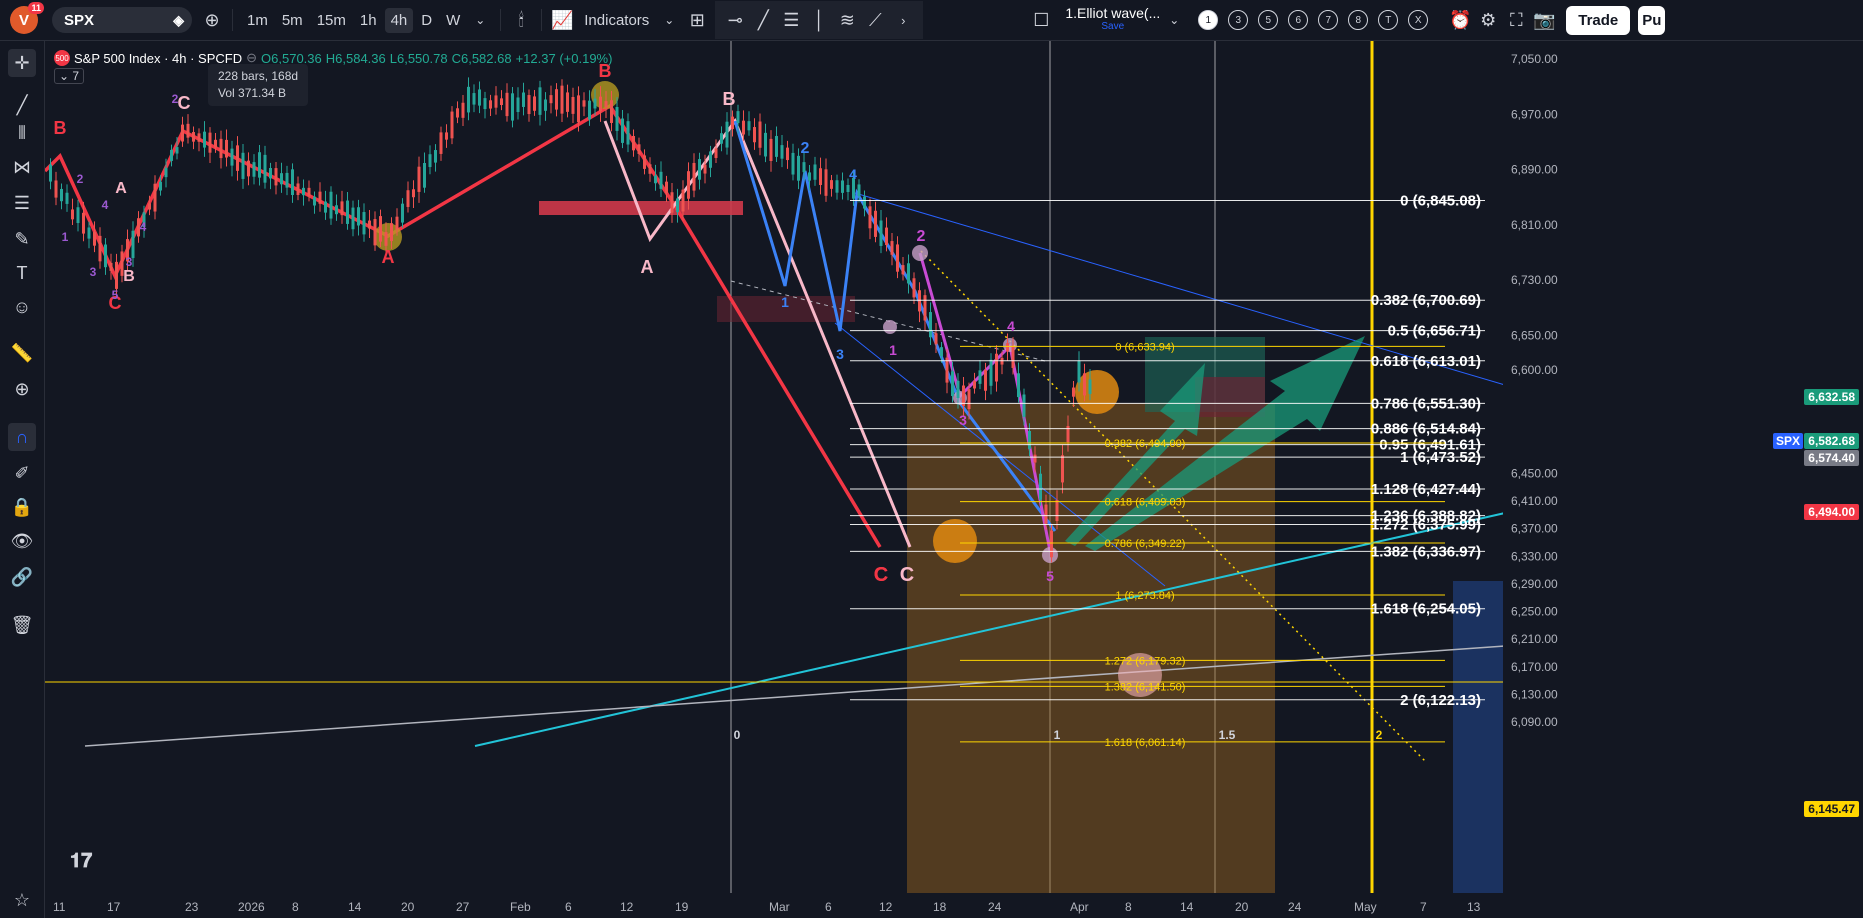 The height and width of the screenshot is (918, 1863). What do you see at coordinates (22, 576) in the screenshot?
I see `link-icon: 🔗` at bounding box center [22, 576].